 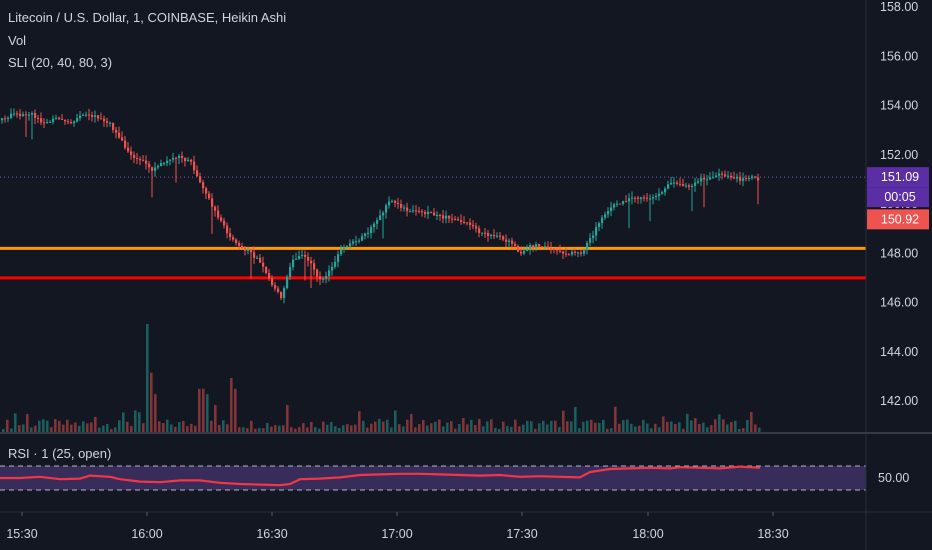 I want to click on price-tick-label: 156.00, so click(x=899, y=56).